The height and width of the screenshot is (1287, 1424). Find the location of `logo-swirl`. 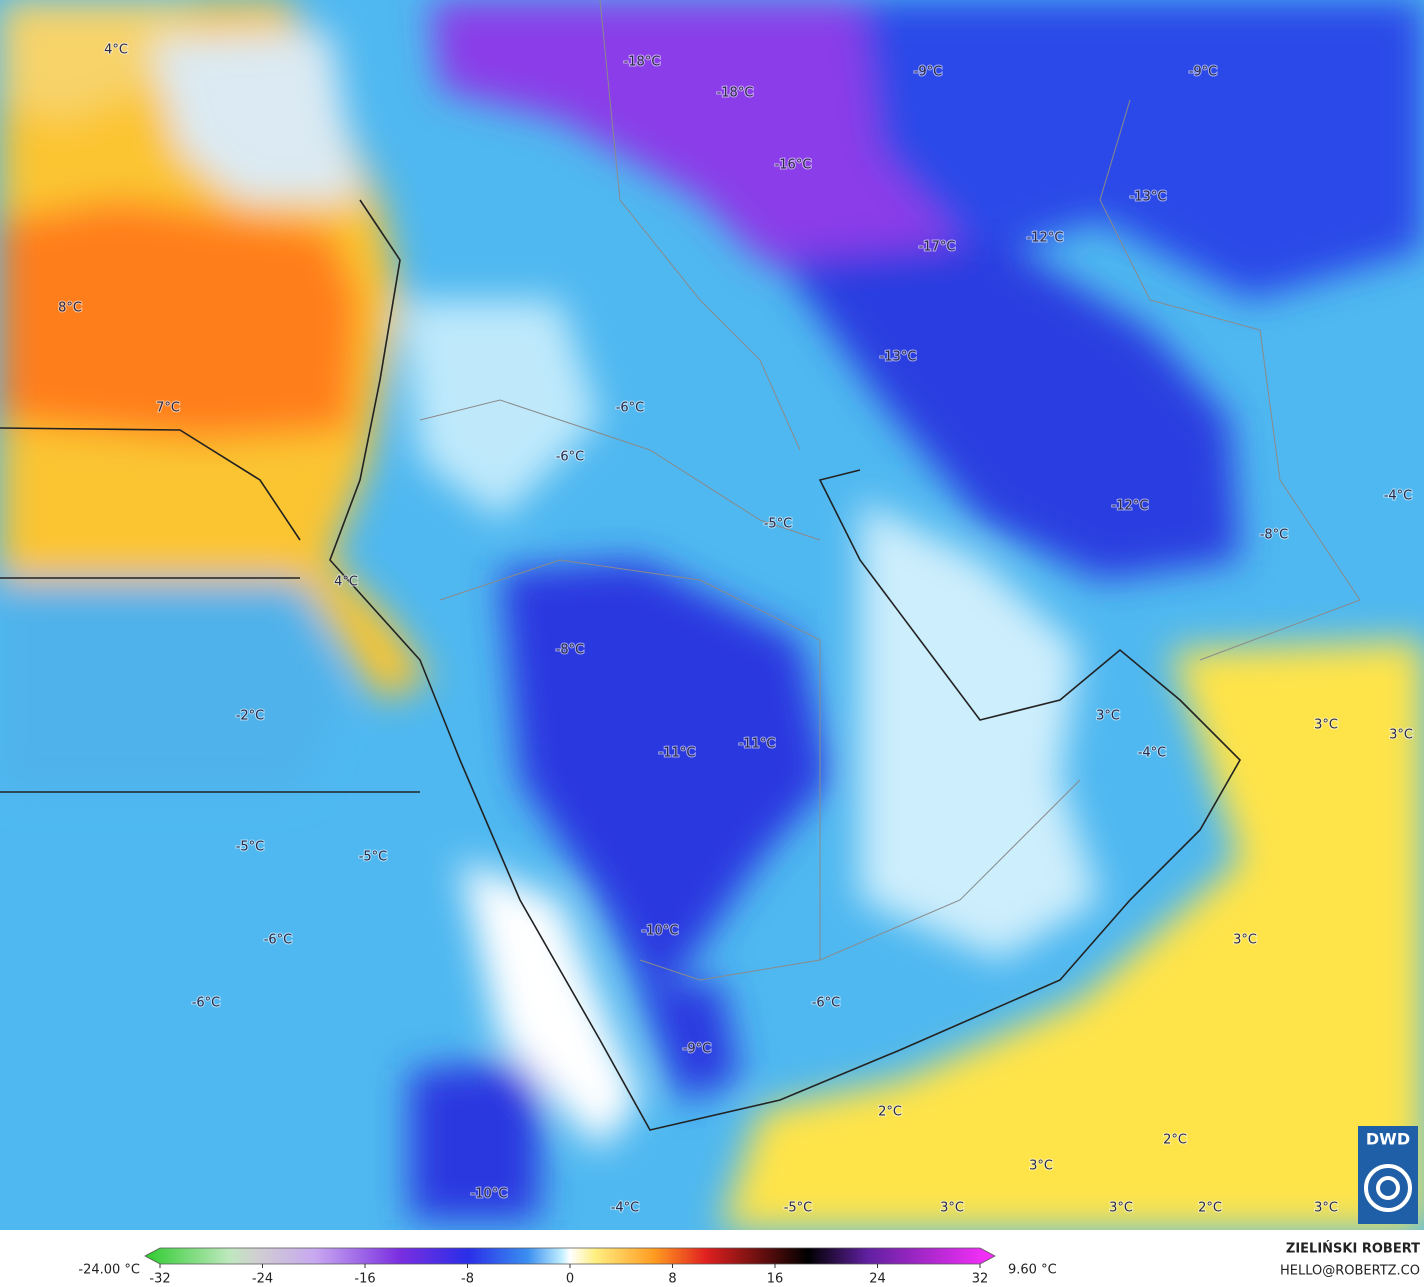

logo-swirl is located at coordinates (1388, 1188).